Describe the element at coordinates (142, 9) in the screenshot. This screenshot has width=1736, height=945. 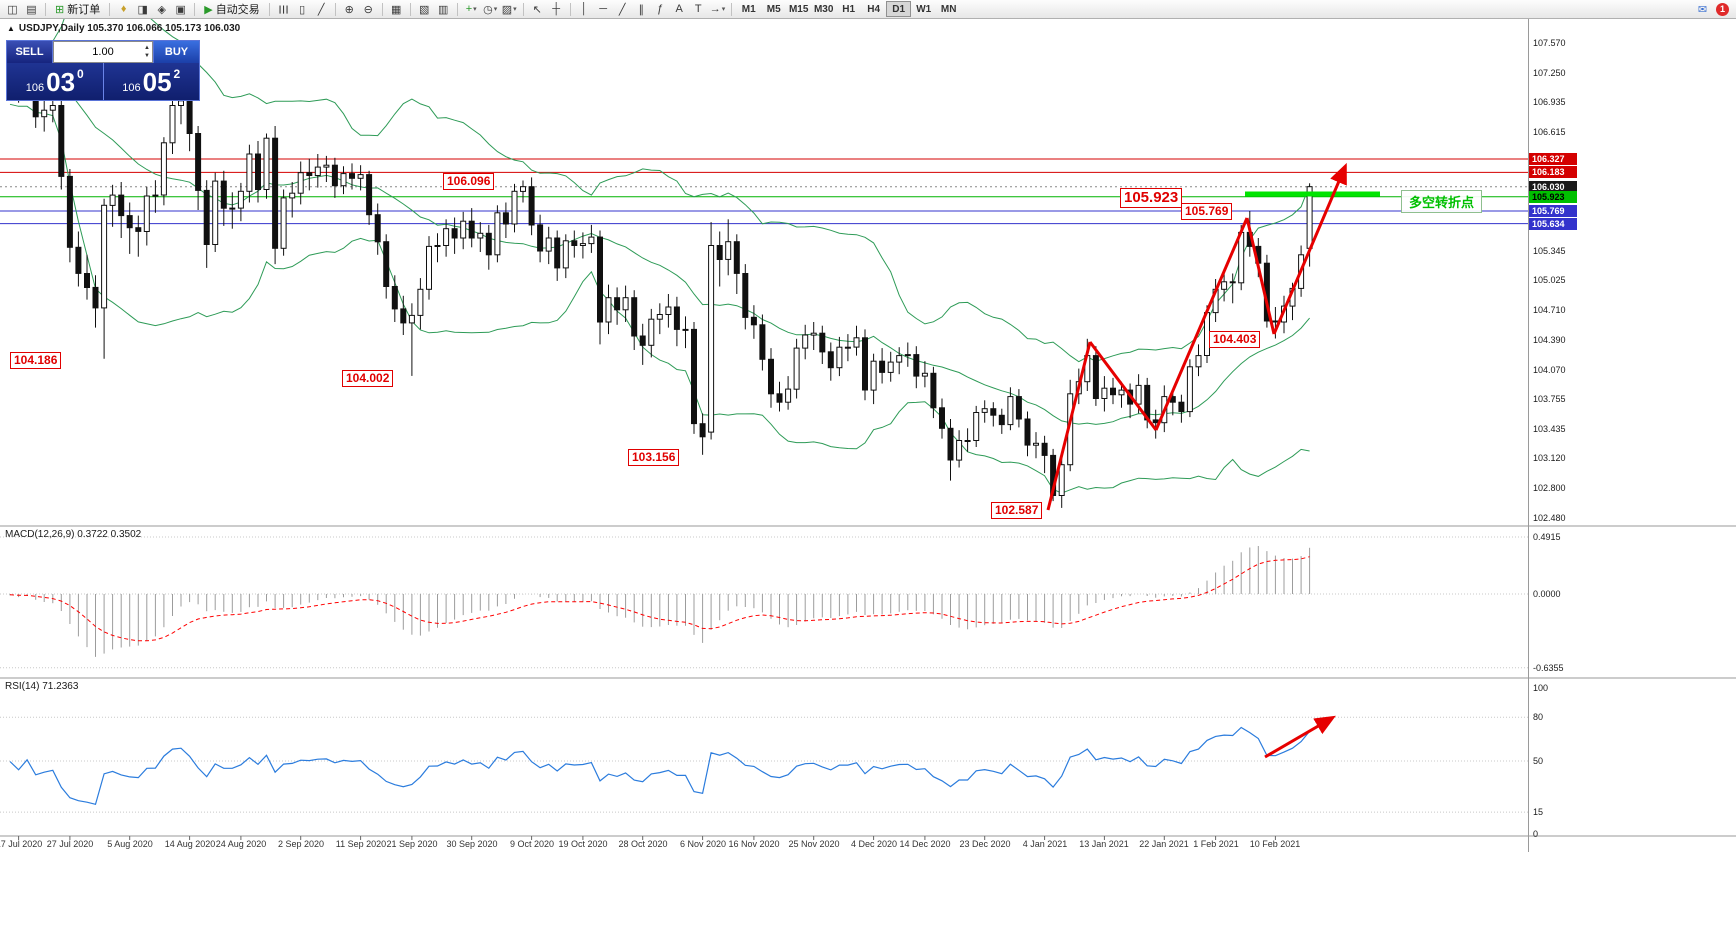
I see `data-window-icon: ◨` at that location.